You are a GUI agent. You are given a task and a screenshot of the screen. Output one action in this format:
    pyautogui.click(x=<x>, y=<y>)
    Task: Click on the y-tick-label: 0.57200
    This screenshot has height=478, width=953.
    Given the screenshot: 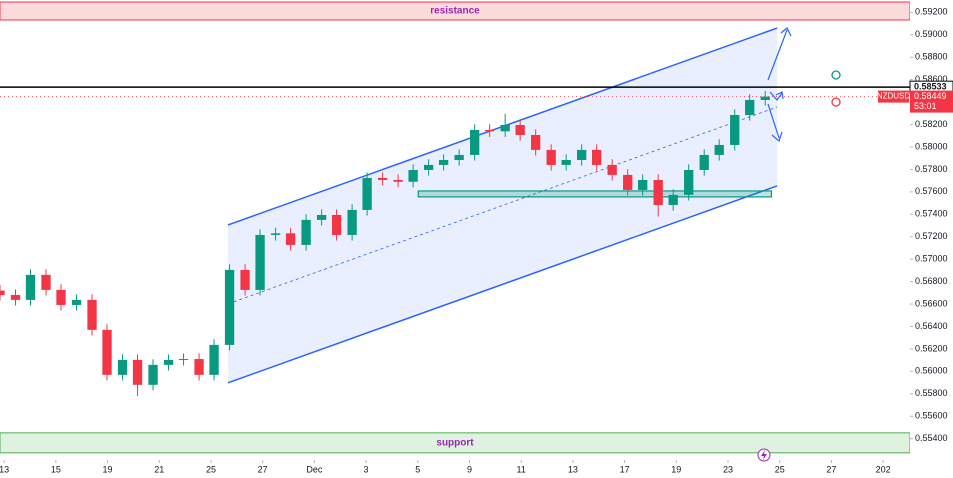 What is the action you would take?
    pyautogui.click(x=931, y=236)
    